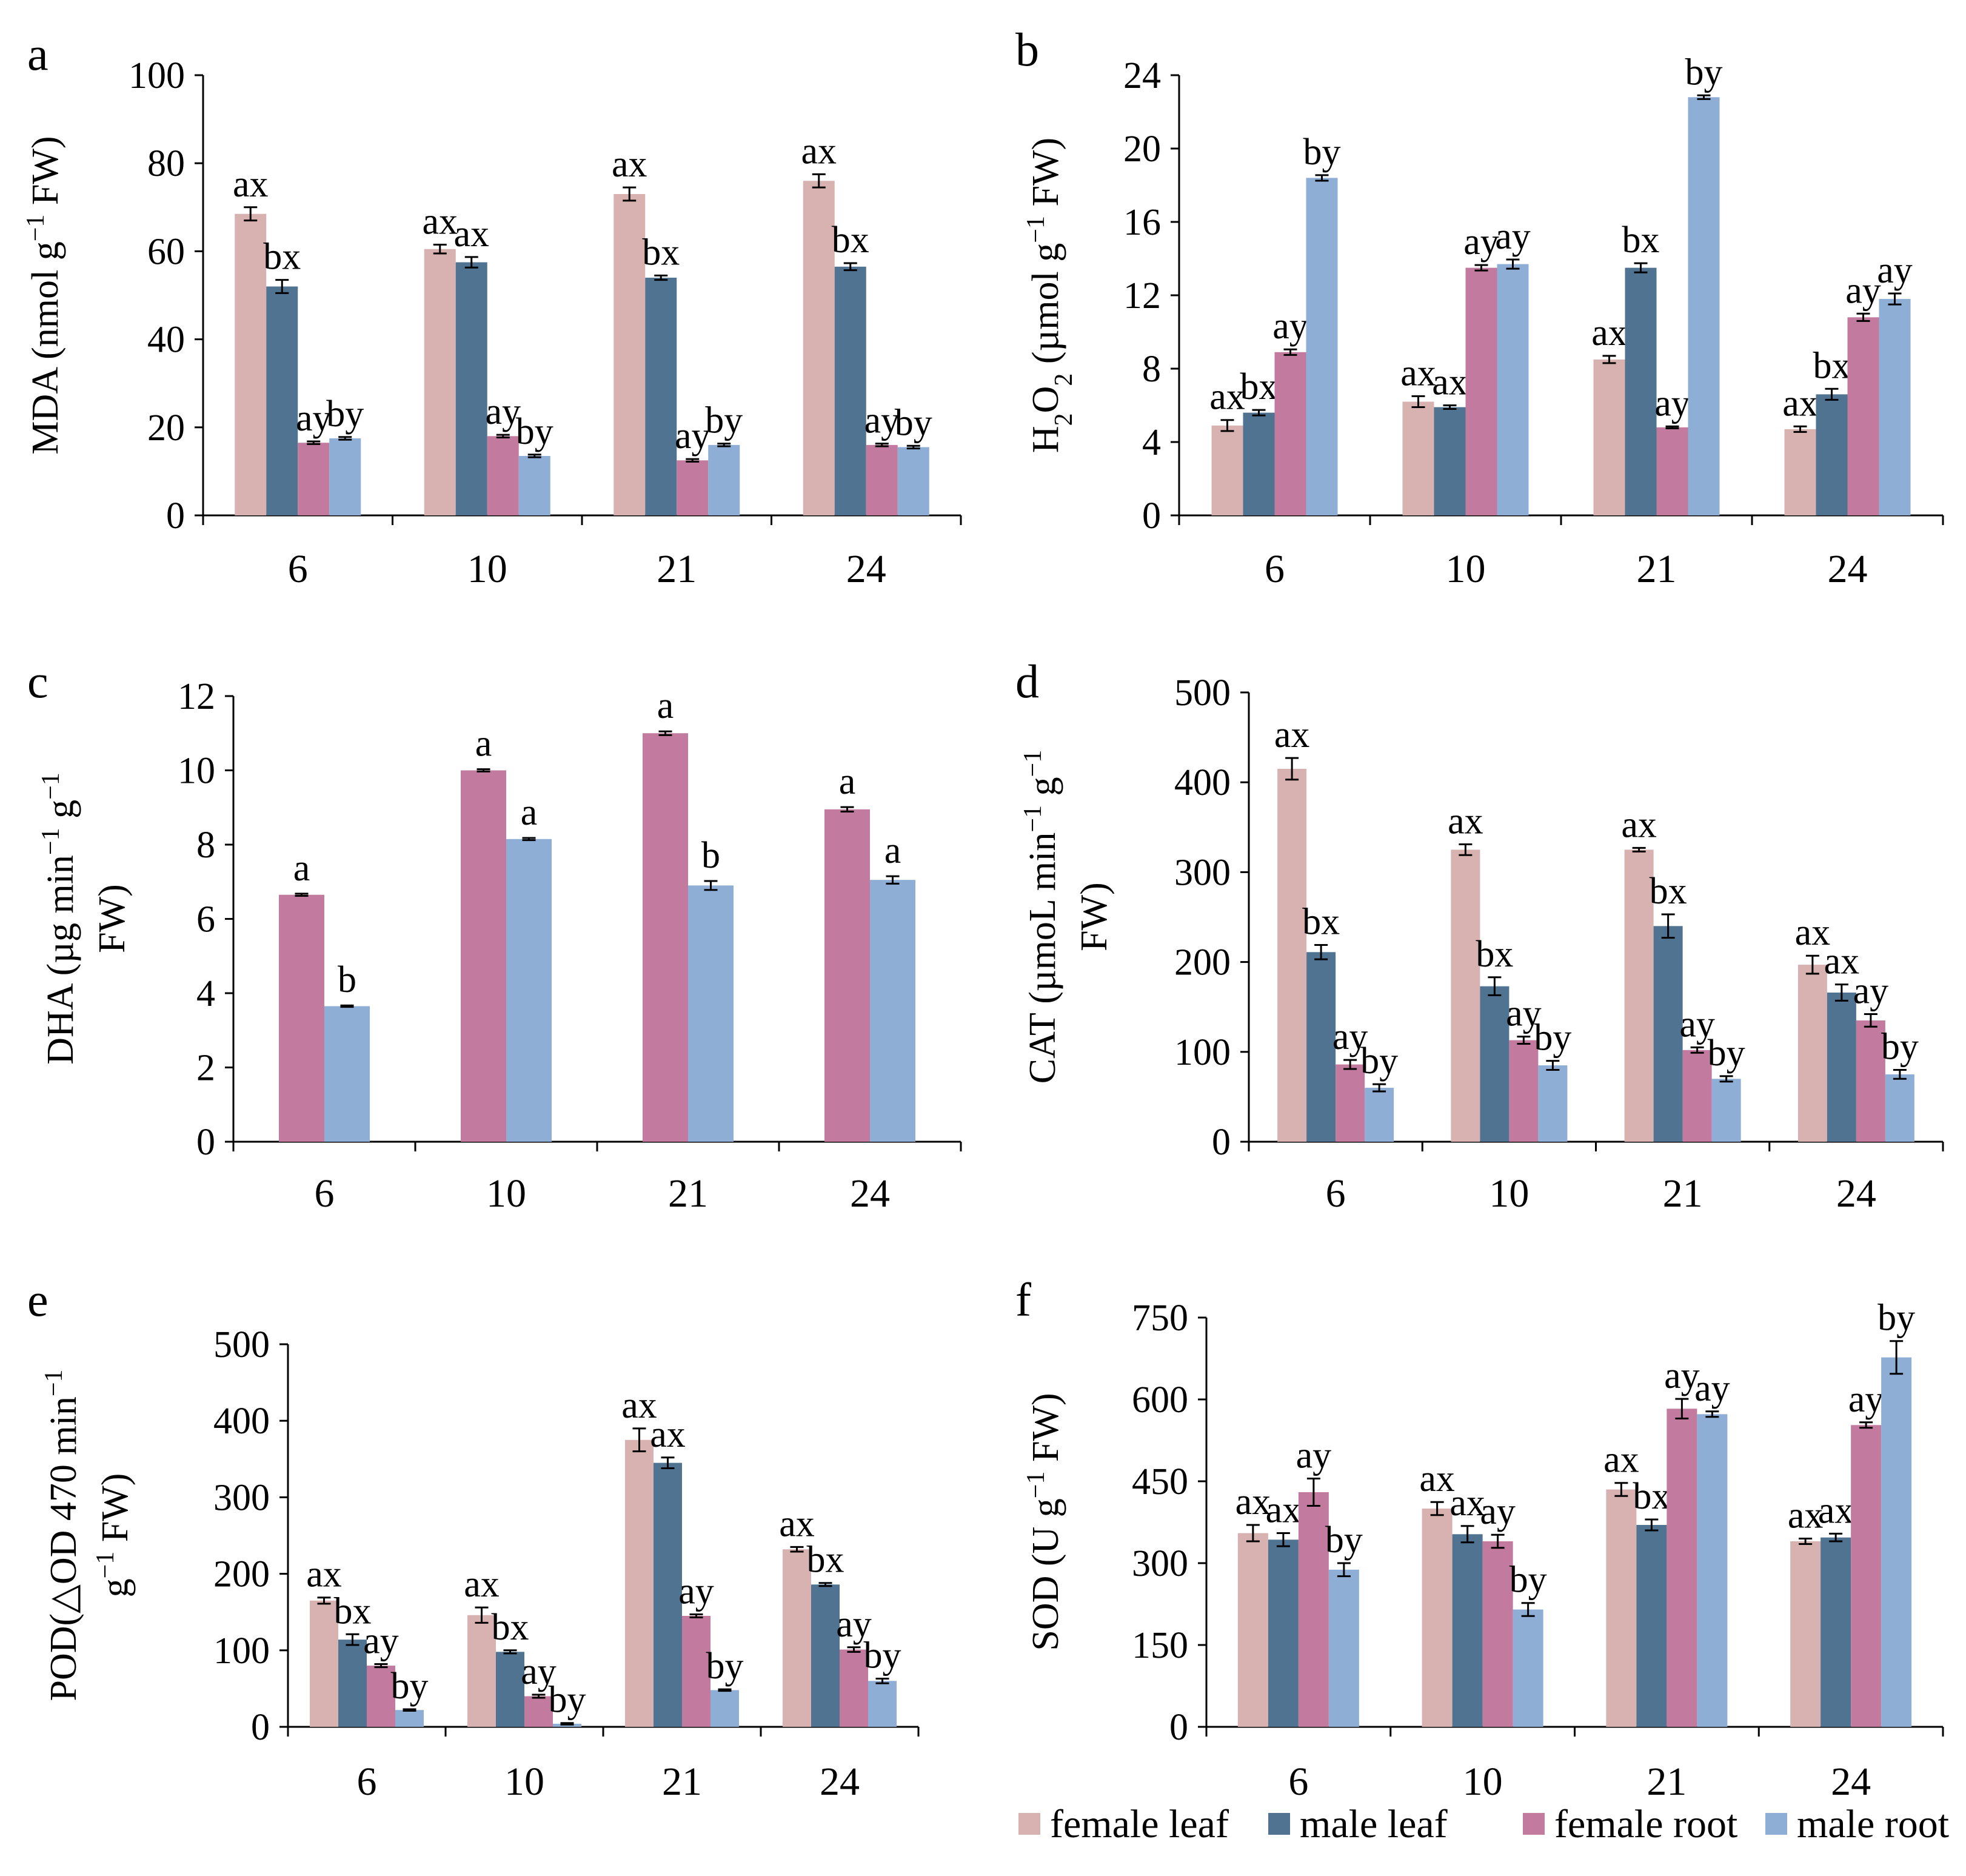  I want to click on legend-label: female root, so click(1646, 1824).